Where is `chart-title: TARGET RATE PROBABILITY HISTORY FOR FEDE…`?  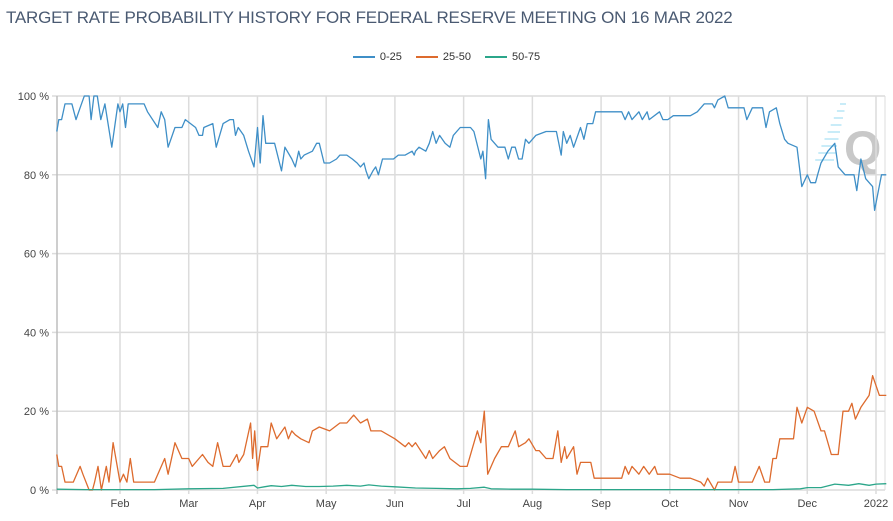 chart-title: TARGET RATE PROBABILITY HISTORY FOR FEDE… is located at coordinates (369, 17).